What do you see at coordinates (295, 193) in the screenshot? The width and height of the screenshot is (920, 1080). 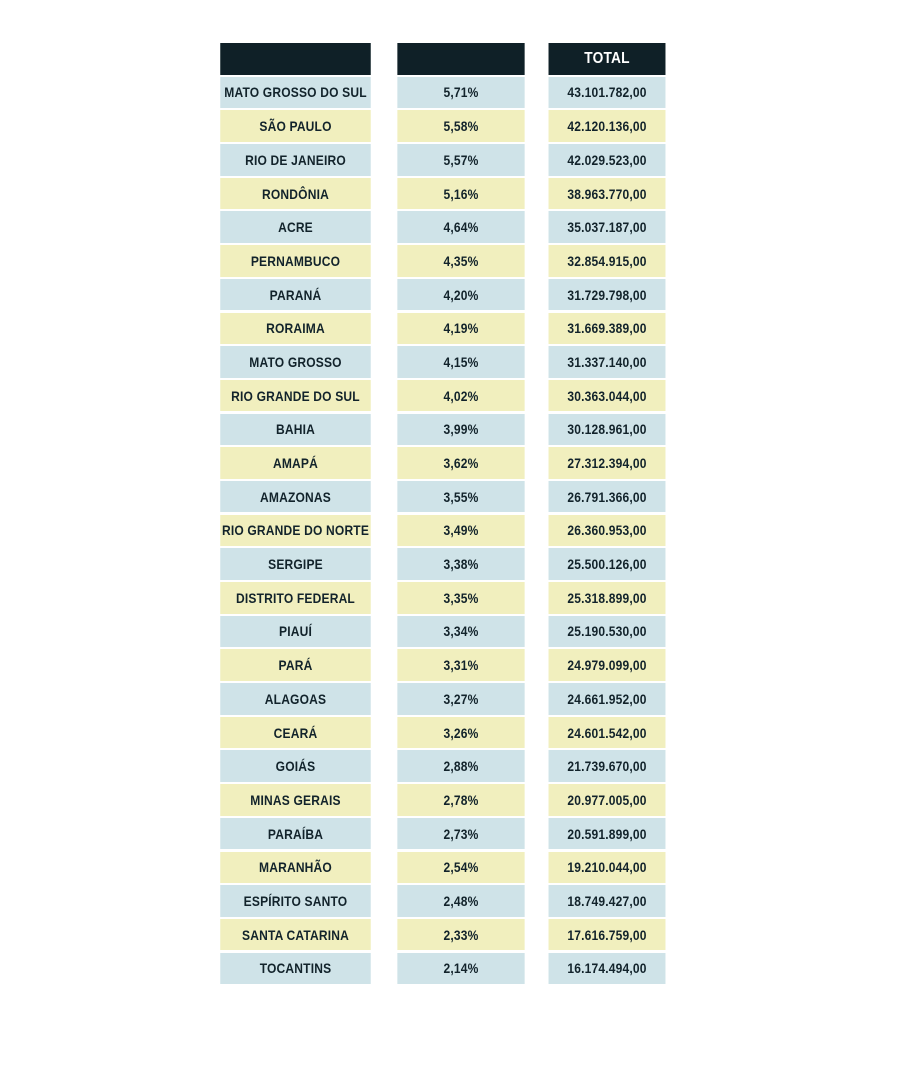 I see `state-cell: RONDÔNIA` at bounding box center [295, 193].